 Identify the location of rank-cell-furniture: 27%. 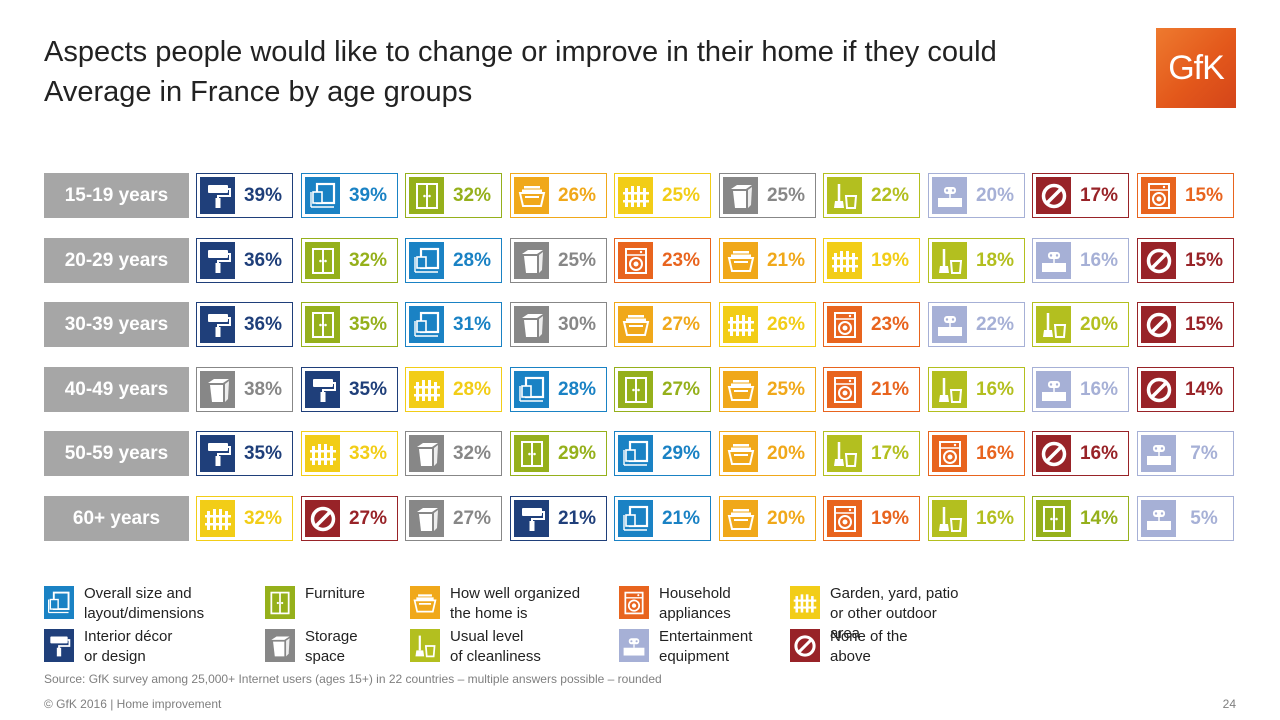
(662, 389).